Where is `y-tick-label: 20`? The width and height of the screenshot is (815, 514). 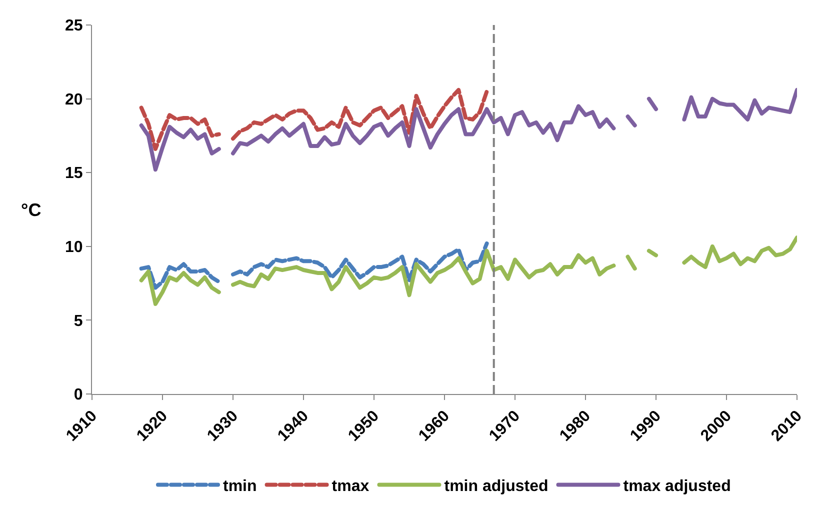 y-tick-label: 20 is located at coordinates (74, 99).